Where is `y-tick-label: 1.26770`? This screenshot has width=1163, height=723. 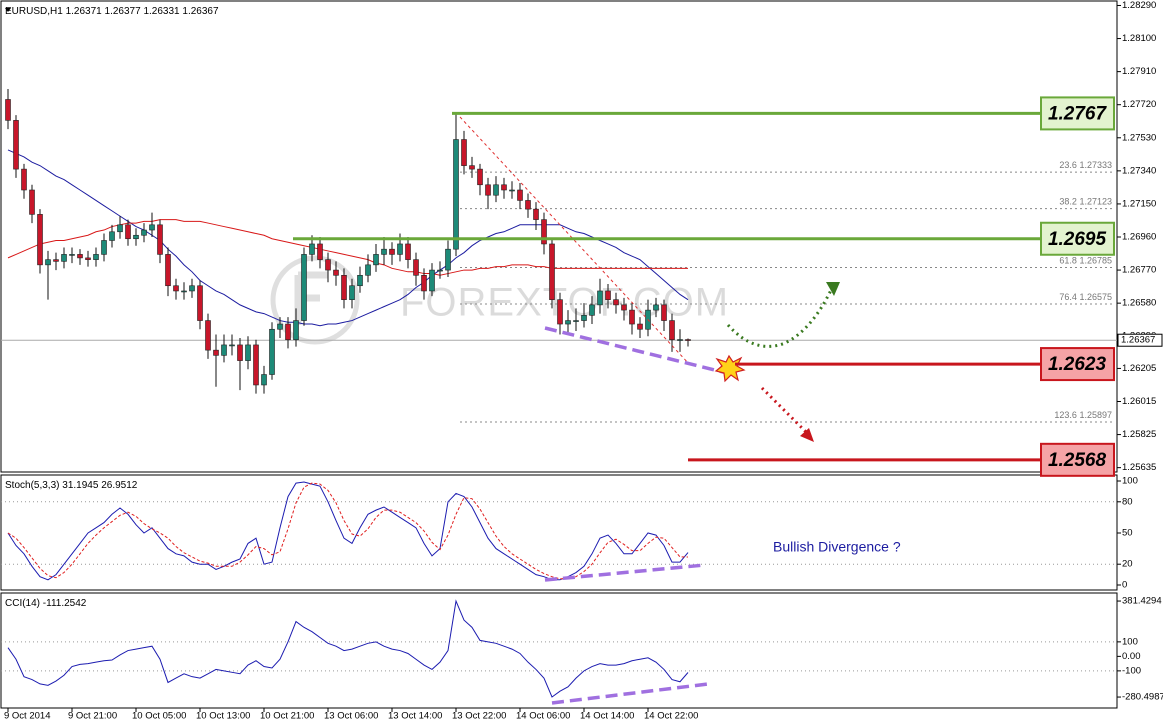 y-tick-label: 1.26770 is located at coordinates (1139, 270).